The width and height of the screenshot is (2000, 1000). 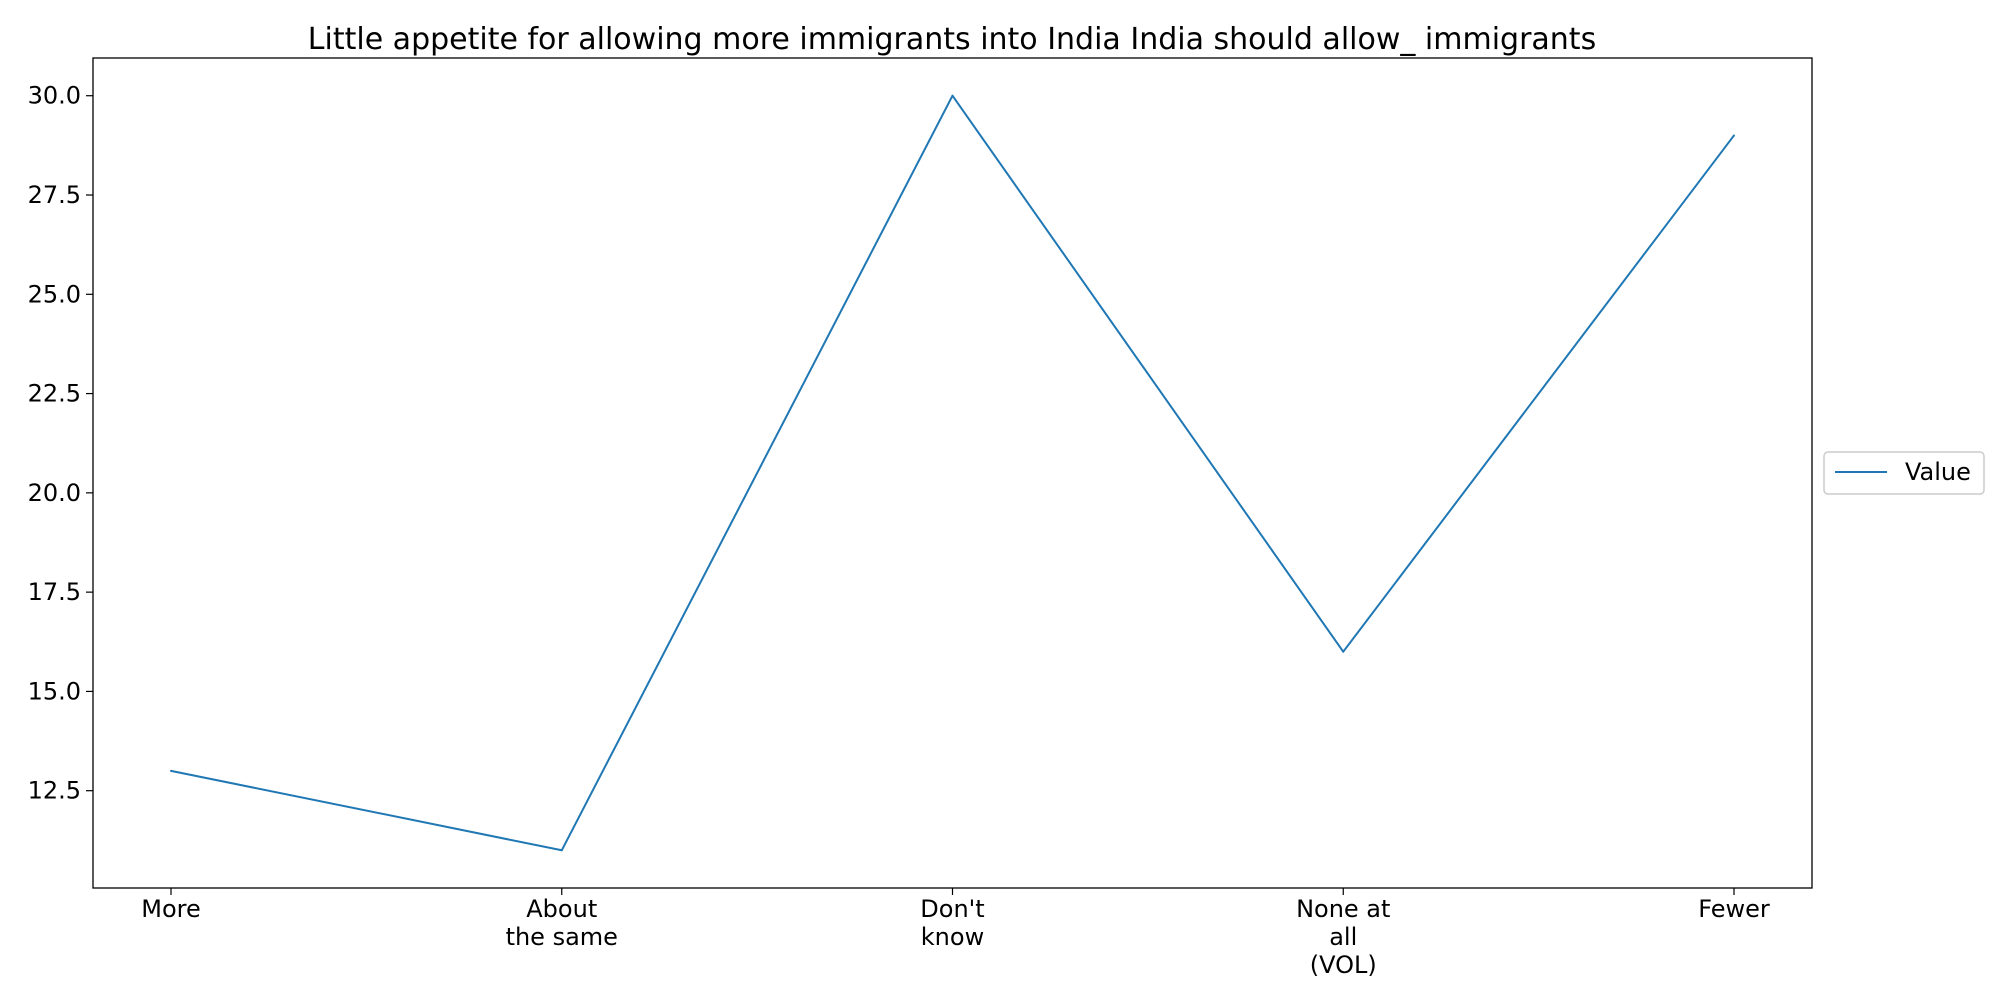 I want to click on x-tick-label: Fewer, so click(x=1734, y=909).